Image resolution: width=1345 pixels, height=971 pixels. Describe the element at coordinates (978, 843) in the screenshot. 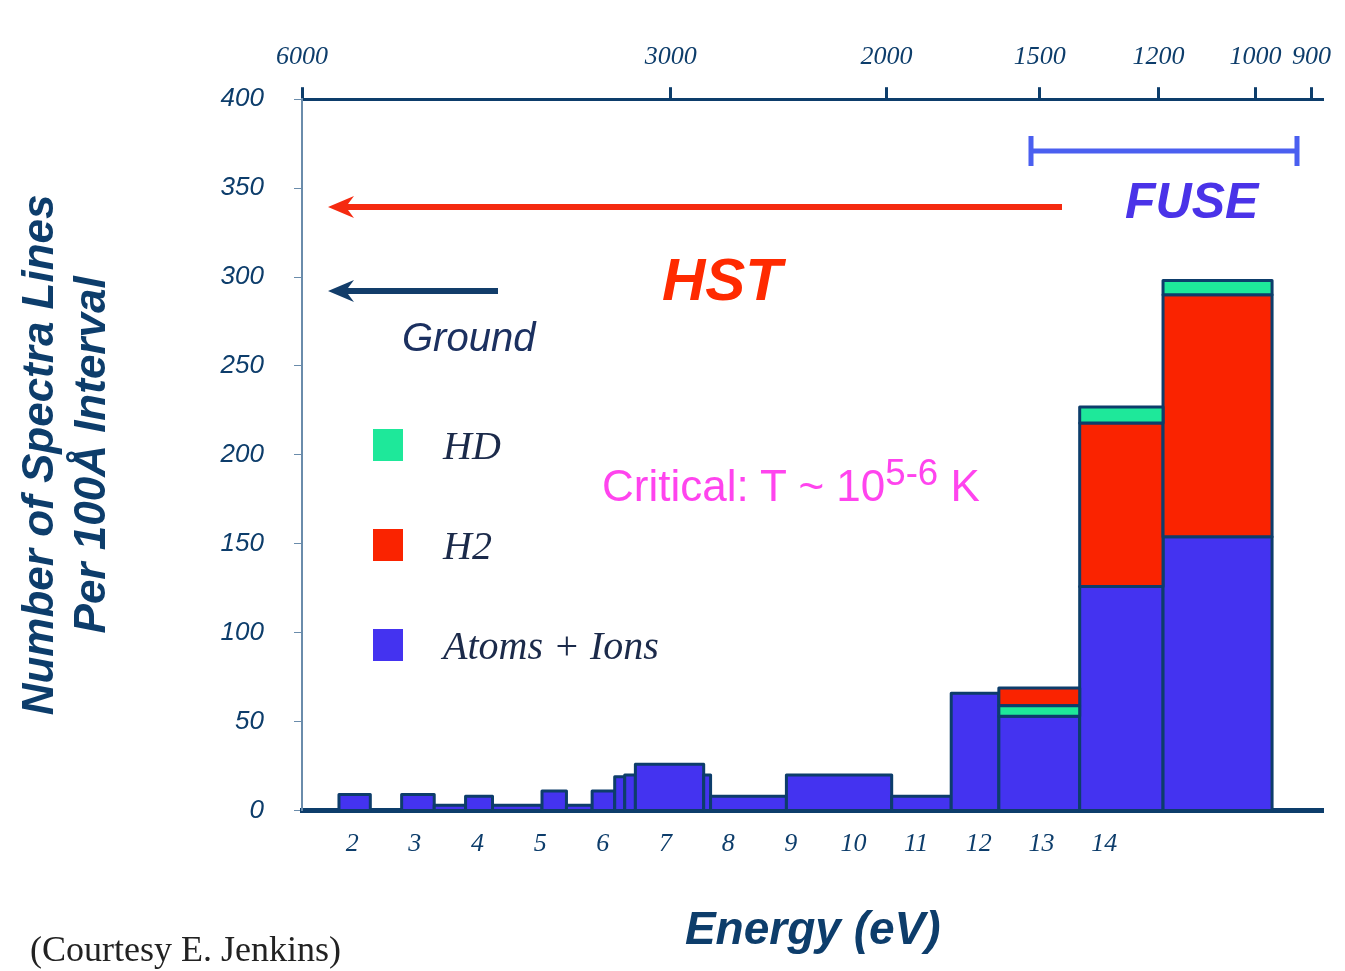

I see `x-tick-label: 12` at that location.